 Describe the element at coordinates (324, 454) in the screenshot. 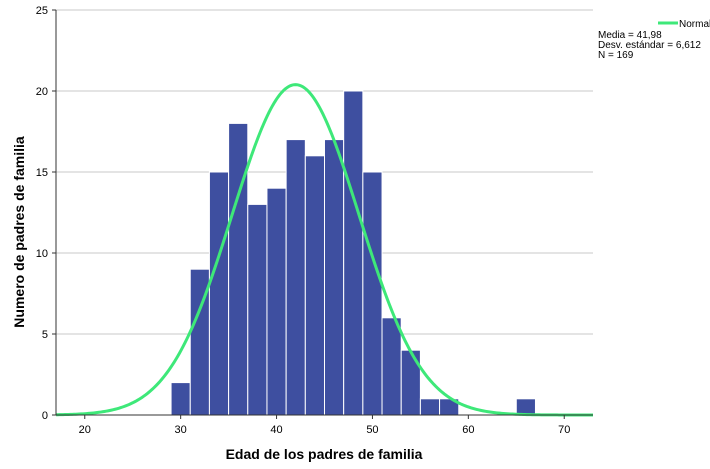

I see `x-axis-title: Edad de los padres de familia` at that location.